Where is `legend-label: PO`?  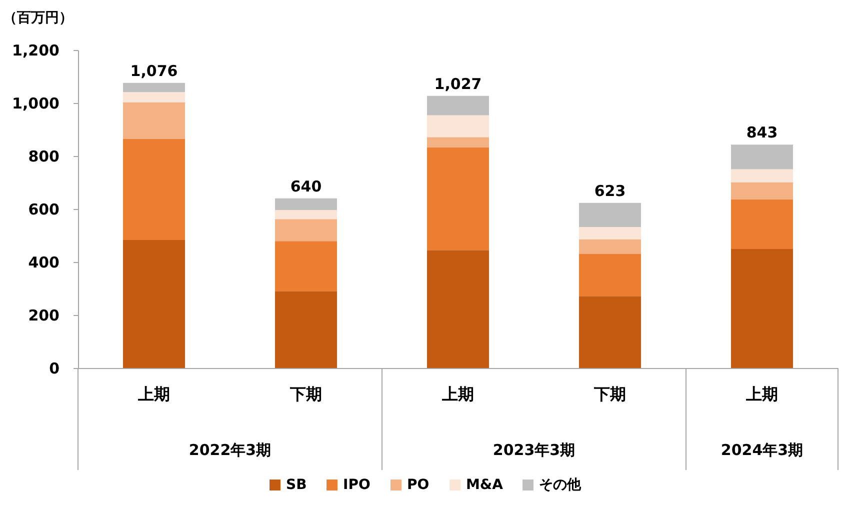
legend-label: PO is located at coordinates (418, 485).